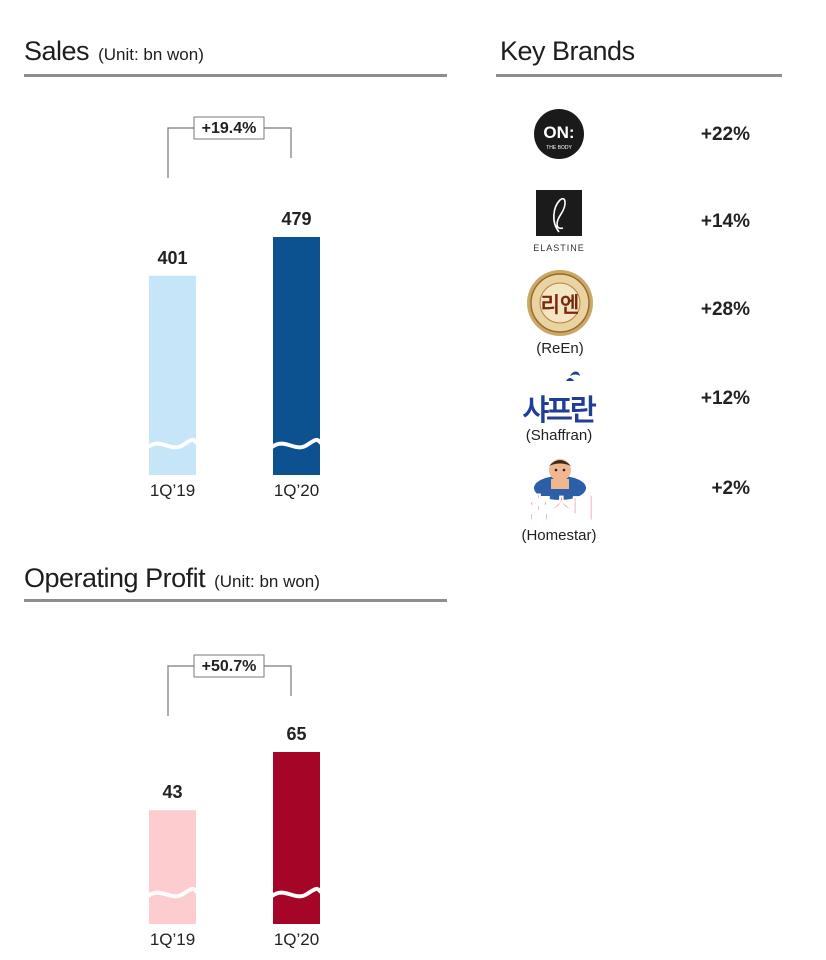  What do you see at coordinates (172, 939) in the screenshot?
I see `op-category-label-0: 1Q’19` at bounding box center [172, 939].